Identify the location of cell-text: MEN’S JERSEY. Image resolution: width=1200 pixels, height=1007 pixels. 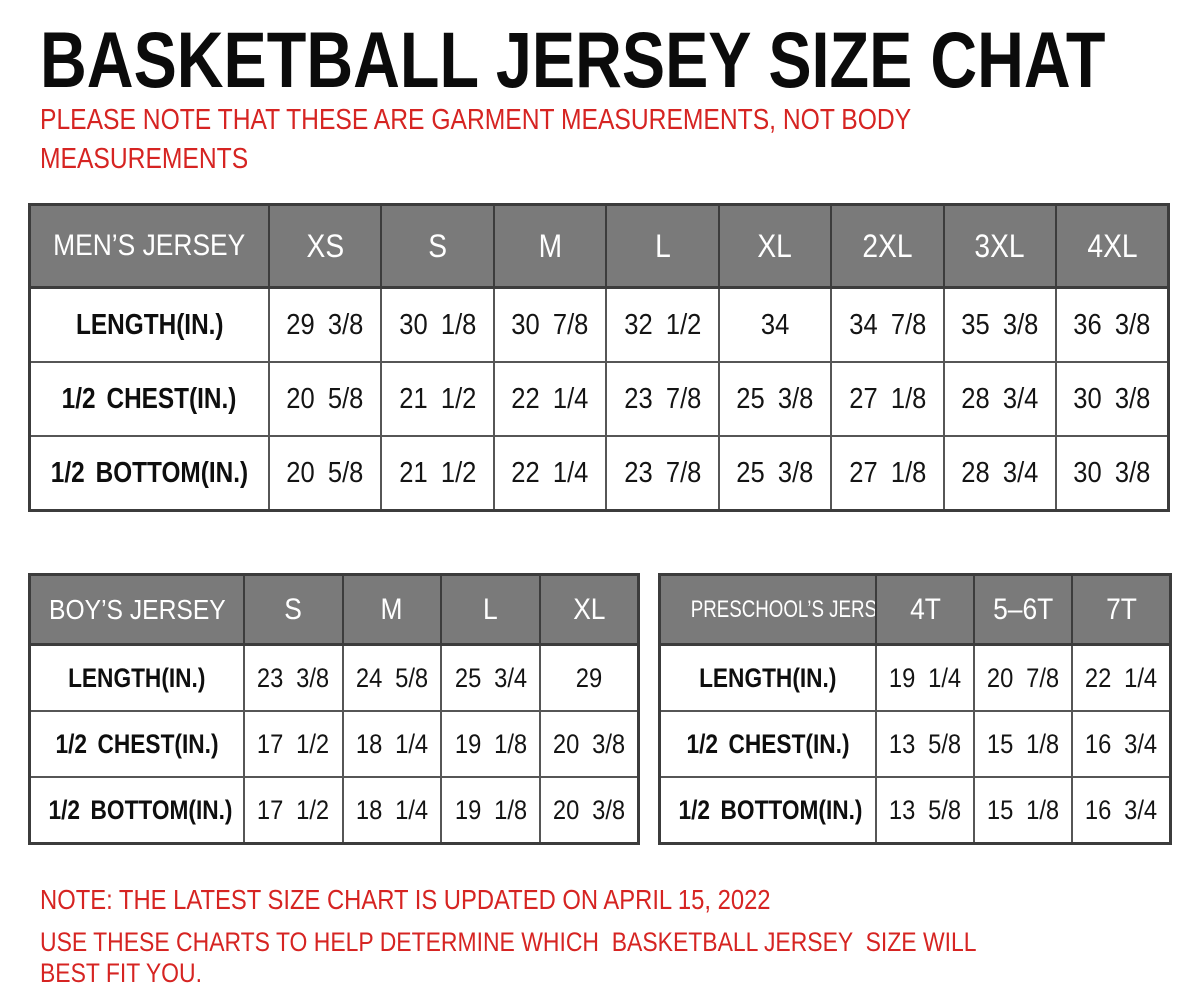
(149, 245).